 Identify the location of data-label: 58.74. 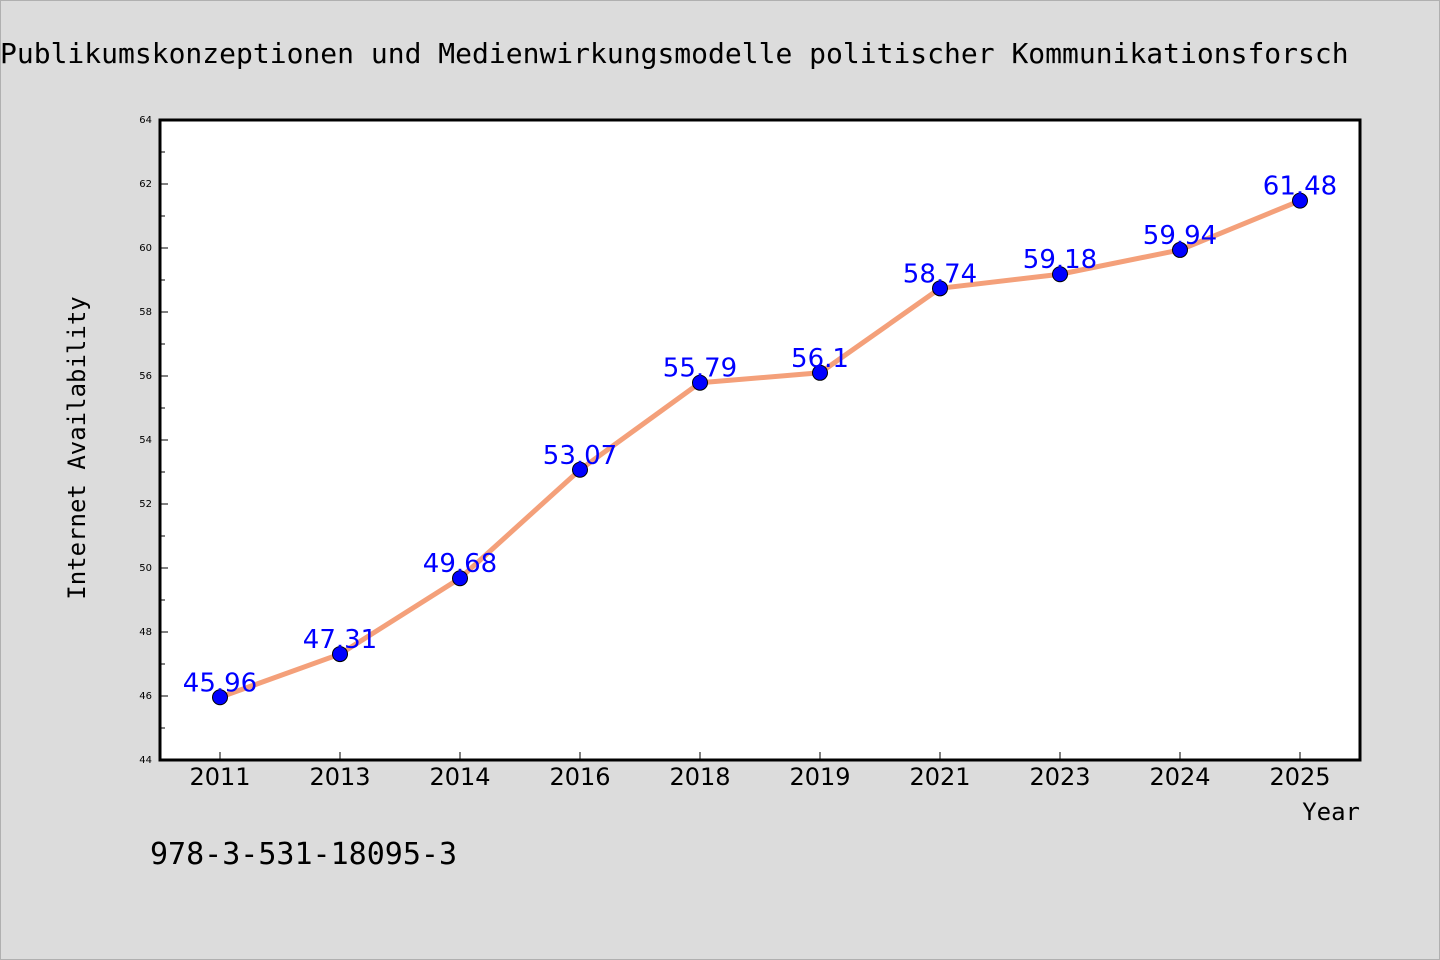
(940, 274).